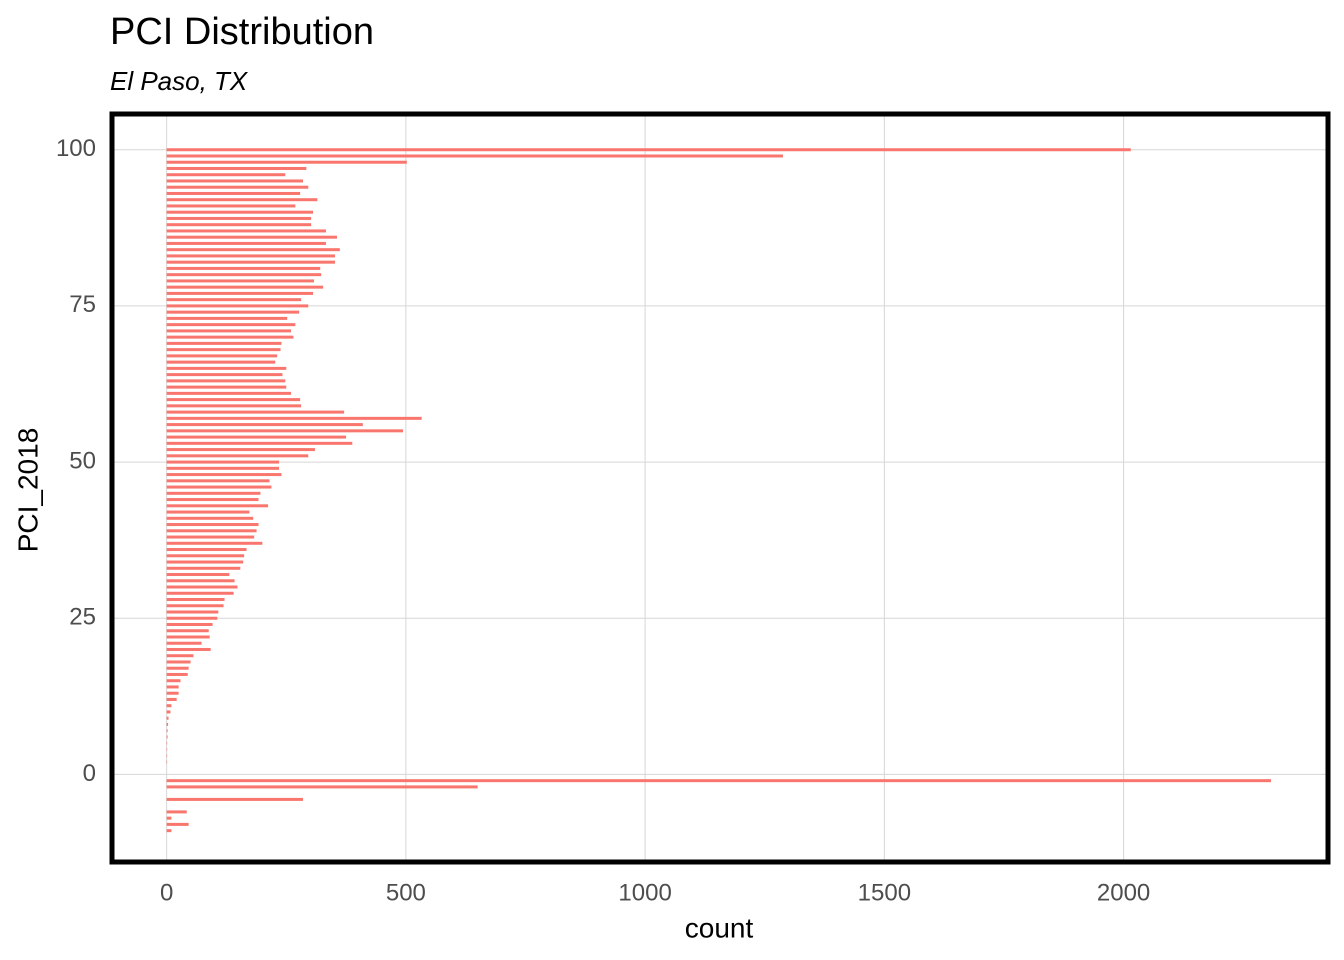 The height and width of the screenshot is (960, 1344). What do you see at coordinates (82, 617) in the screenshot?
I see `y-tick-label: 25` at bounding box center [82, 617].